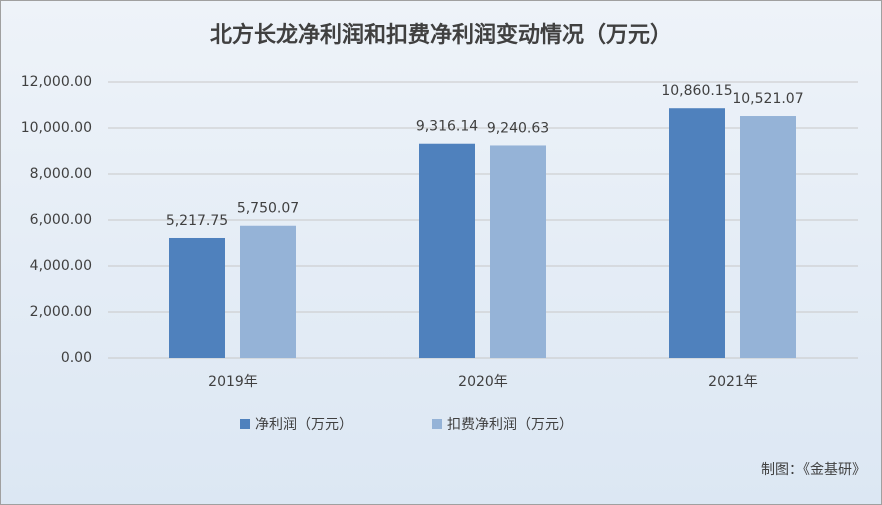 This screenshot has width=882, height=505. What do you see at coordinates (441, 35) in the screenshot?
I see `chart-title: 北方长龙净利润和扣费净利润变动情况（万元）` at bounding box center [441, 35].